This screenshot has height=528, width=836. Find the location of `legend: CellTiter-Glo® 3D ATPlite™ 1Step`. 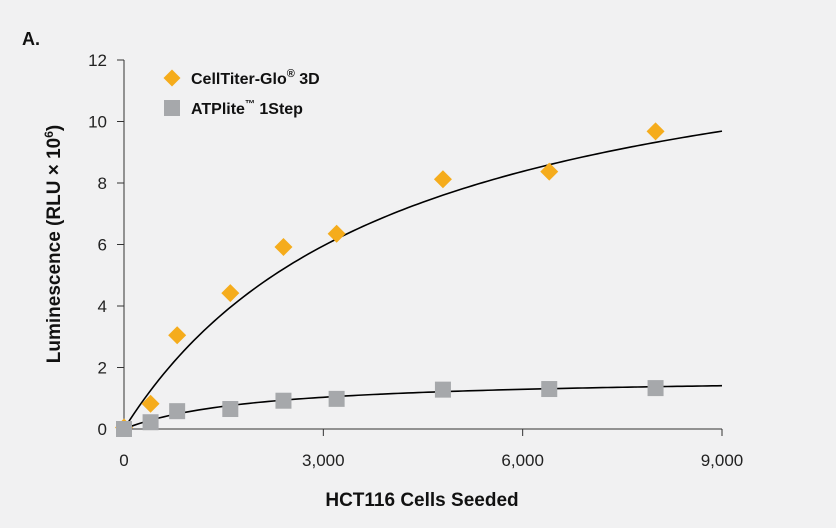

legend: CellTiter-Glo® 3D ATPlite™ 1Step is located at coordinates (241, 93).